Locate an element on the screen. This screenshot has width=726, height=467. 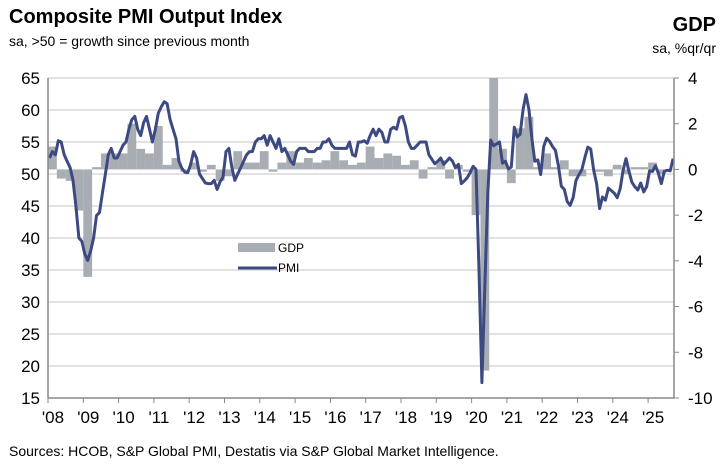
y-left-tick-label: 20 is located at coordinates (30, 366).